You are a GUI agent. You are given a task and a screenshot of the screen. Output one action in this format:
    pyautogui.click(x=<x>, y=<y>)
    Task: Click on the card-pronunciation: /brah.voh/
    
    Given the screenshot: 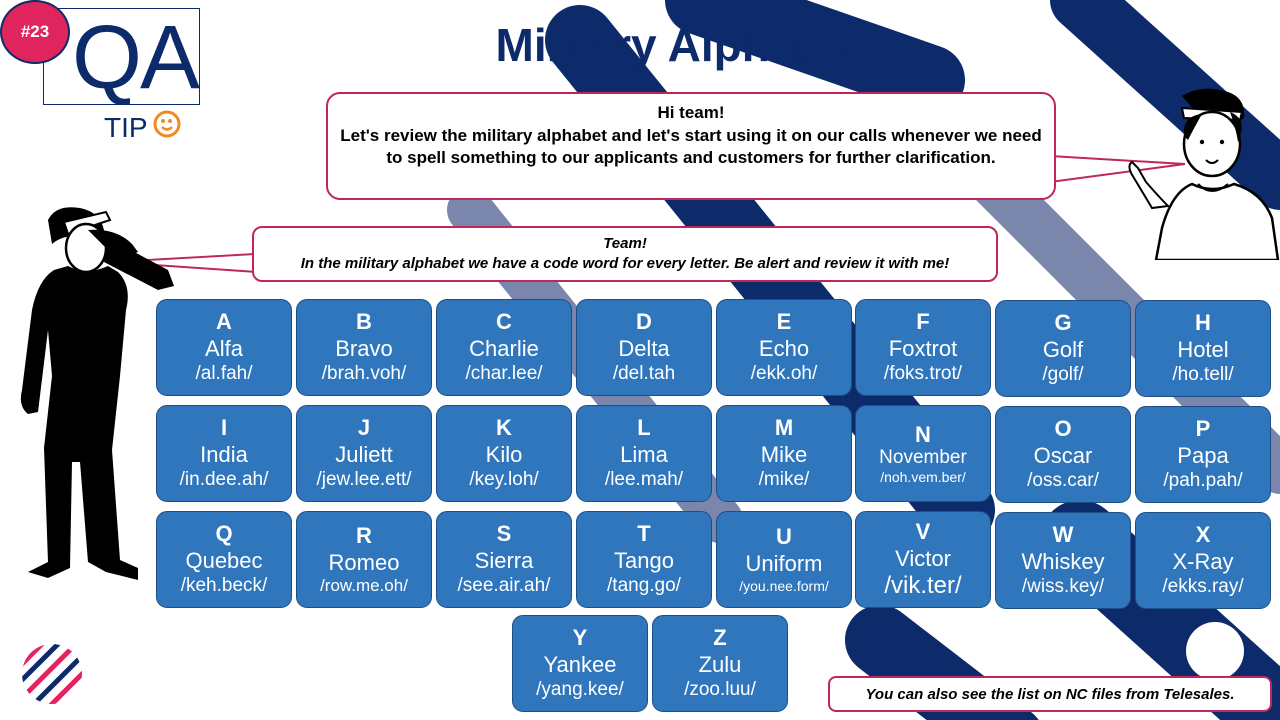 What is the action you would take?
    pyautogui.click(x=364, y=373)
    